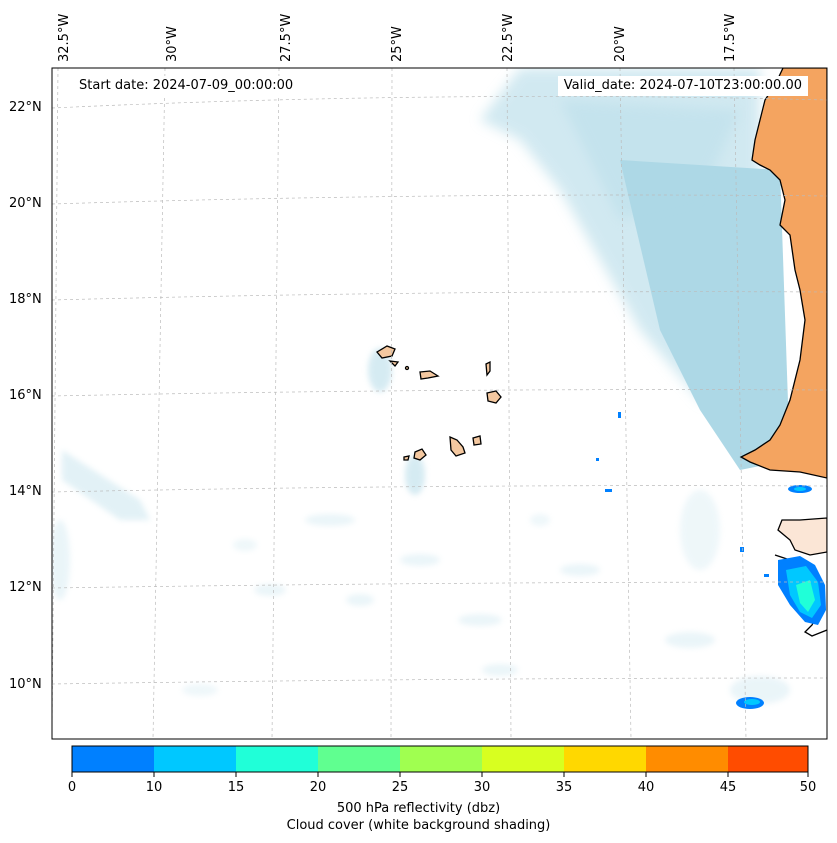 Image resolution: width=837 pixels, height=843 pixels. Describe the element at coordinates (508, 38) in the screenshot. I see `lon-tick-label: 22.5°W` at that location.